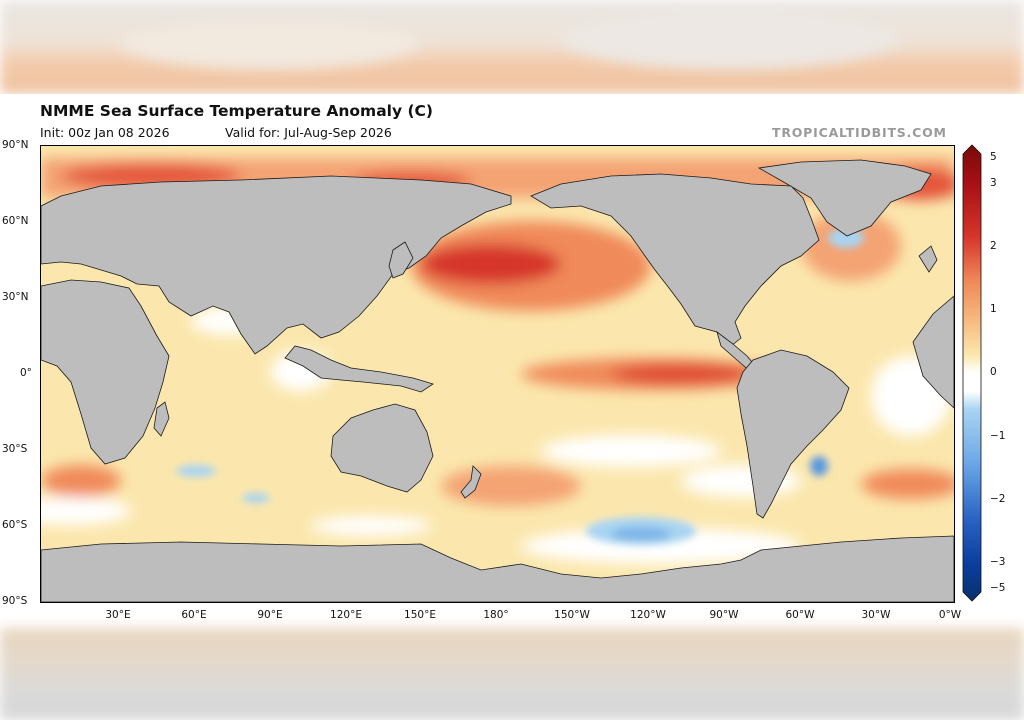 This screenshot has width=1024, height=720. What do you see at coordinates (237, 111) in the screenshot?
I see `figure-title: NMME Sea Surface Temperature Anomaly (C)` at bounding box center [237, 111].